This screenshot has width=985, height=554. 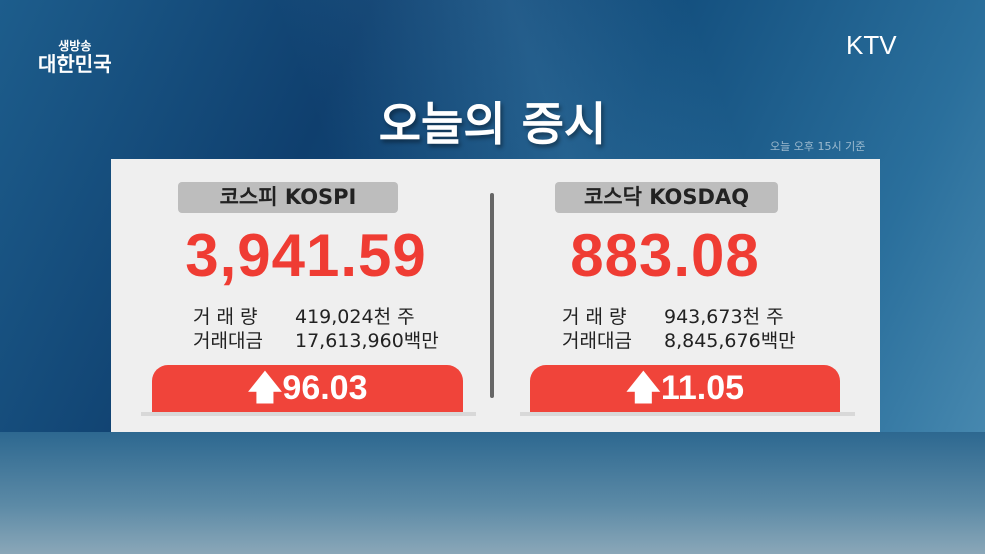 What do you see at coordinates (666, 197) in the screenshot?
I see `market-label: 코스닥 KOSDAQ` at bounding box center [666, 197].